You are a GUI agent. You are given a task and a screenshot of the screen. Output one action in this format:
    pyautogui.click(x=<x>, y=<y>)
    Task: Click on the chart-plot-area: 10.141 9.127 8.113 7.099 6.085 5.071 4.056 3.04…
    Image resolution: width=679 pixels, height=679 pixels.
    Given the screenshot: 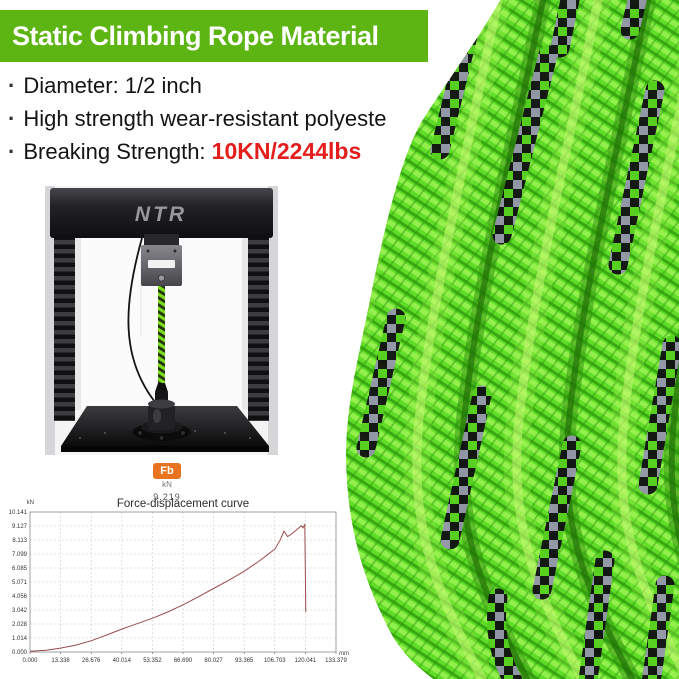 What is the action you would take?
    pyautogui.click(x=178, y=587)
    